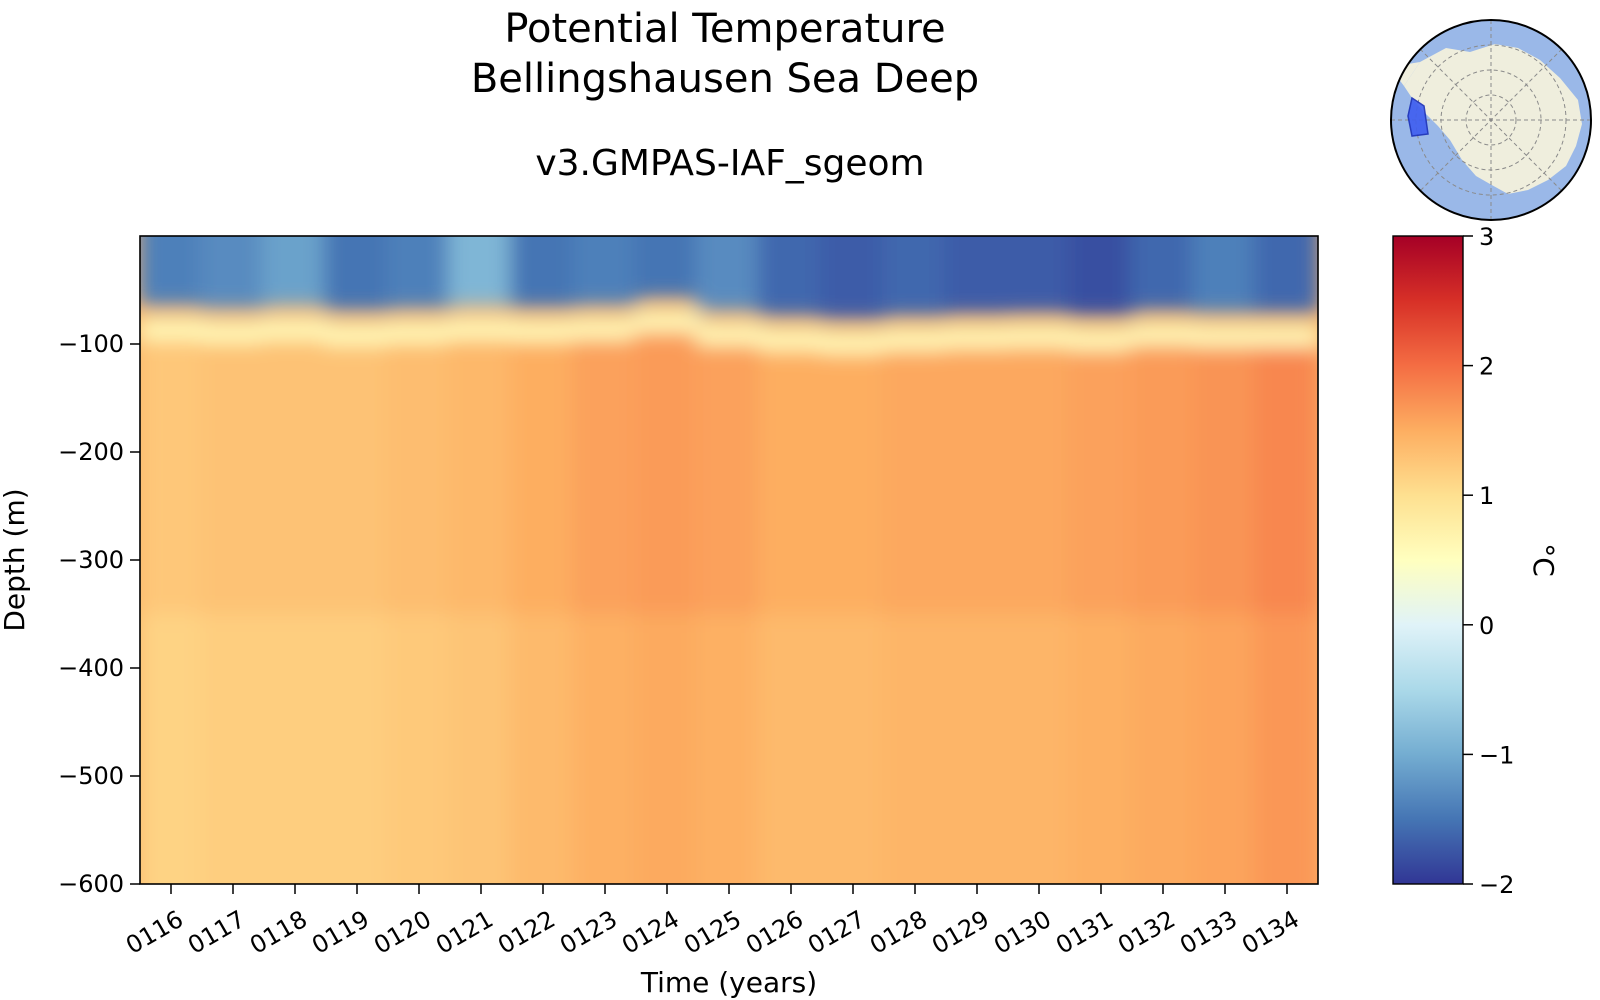  What do you see at coordinates (278, 932) in the screenshot?
I see `x-tick-label: 0118` at bounding box center [278, 932].